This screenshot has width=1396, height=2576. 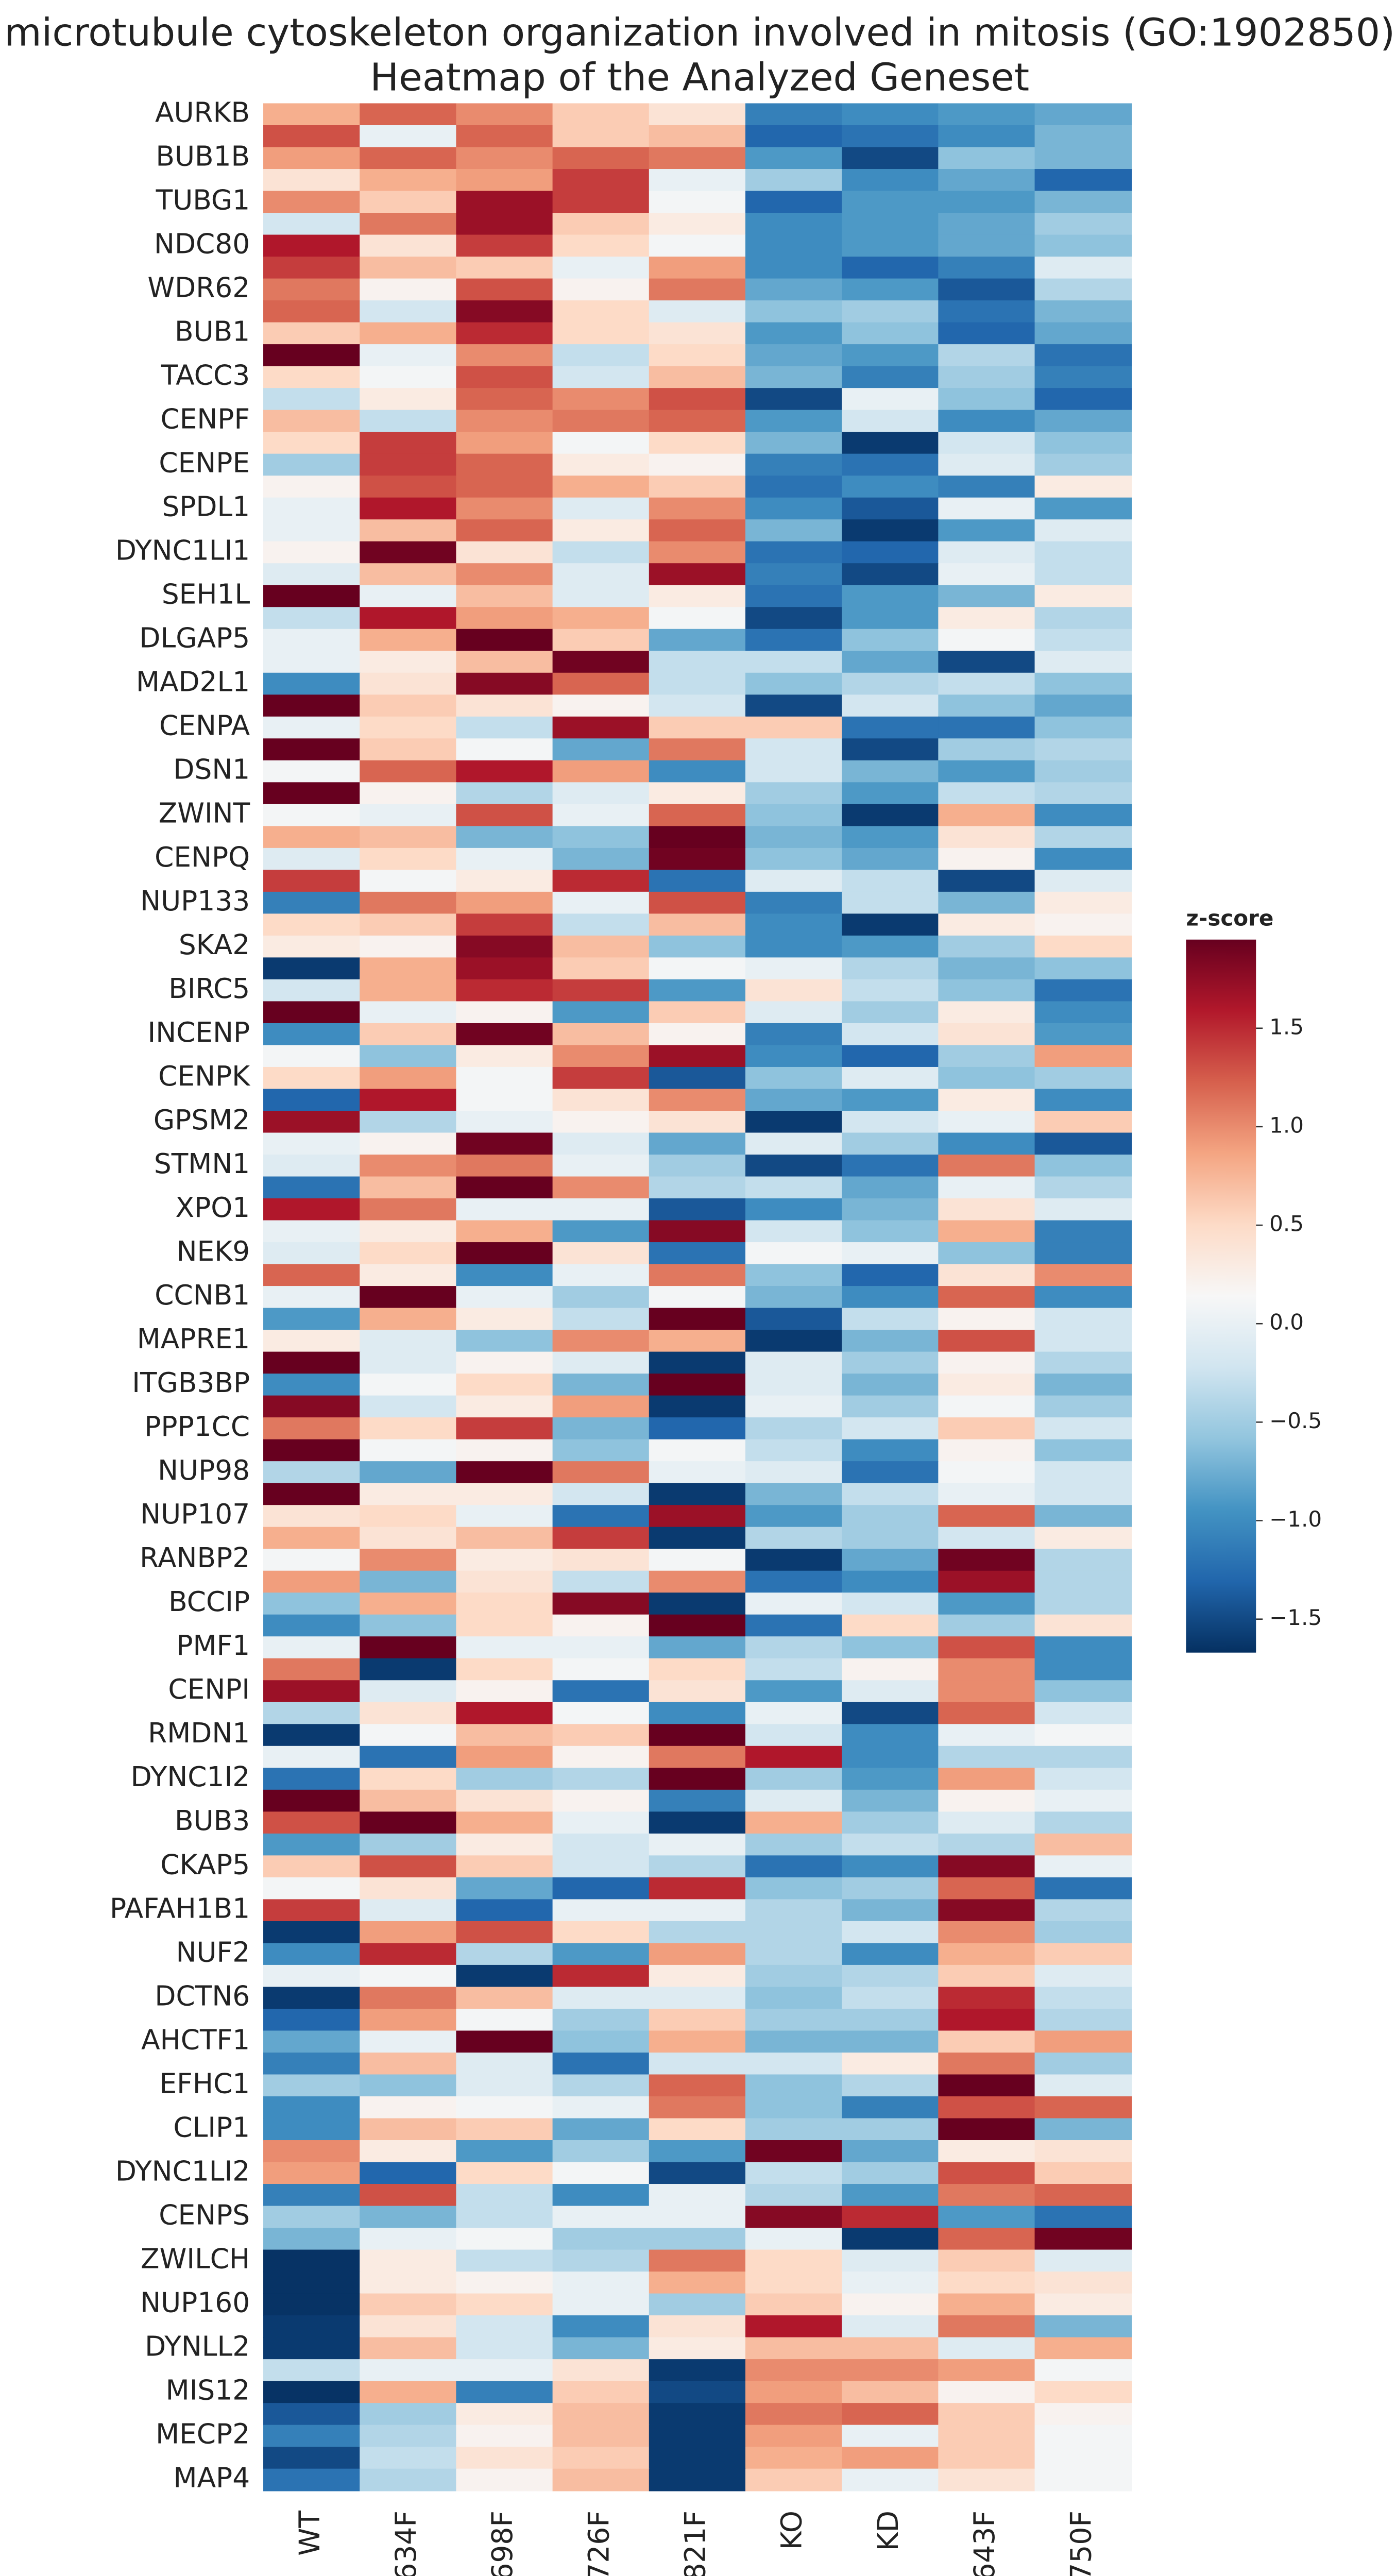 I want to click on y-tick-label: MECP2, so click(x=203, y=2434).